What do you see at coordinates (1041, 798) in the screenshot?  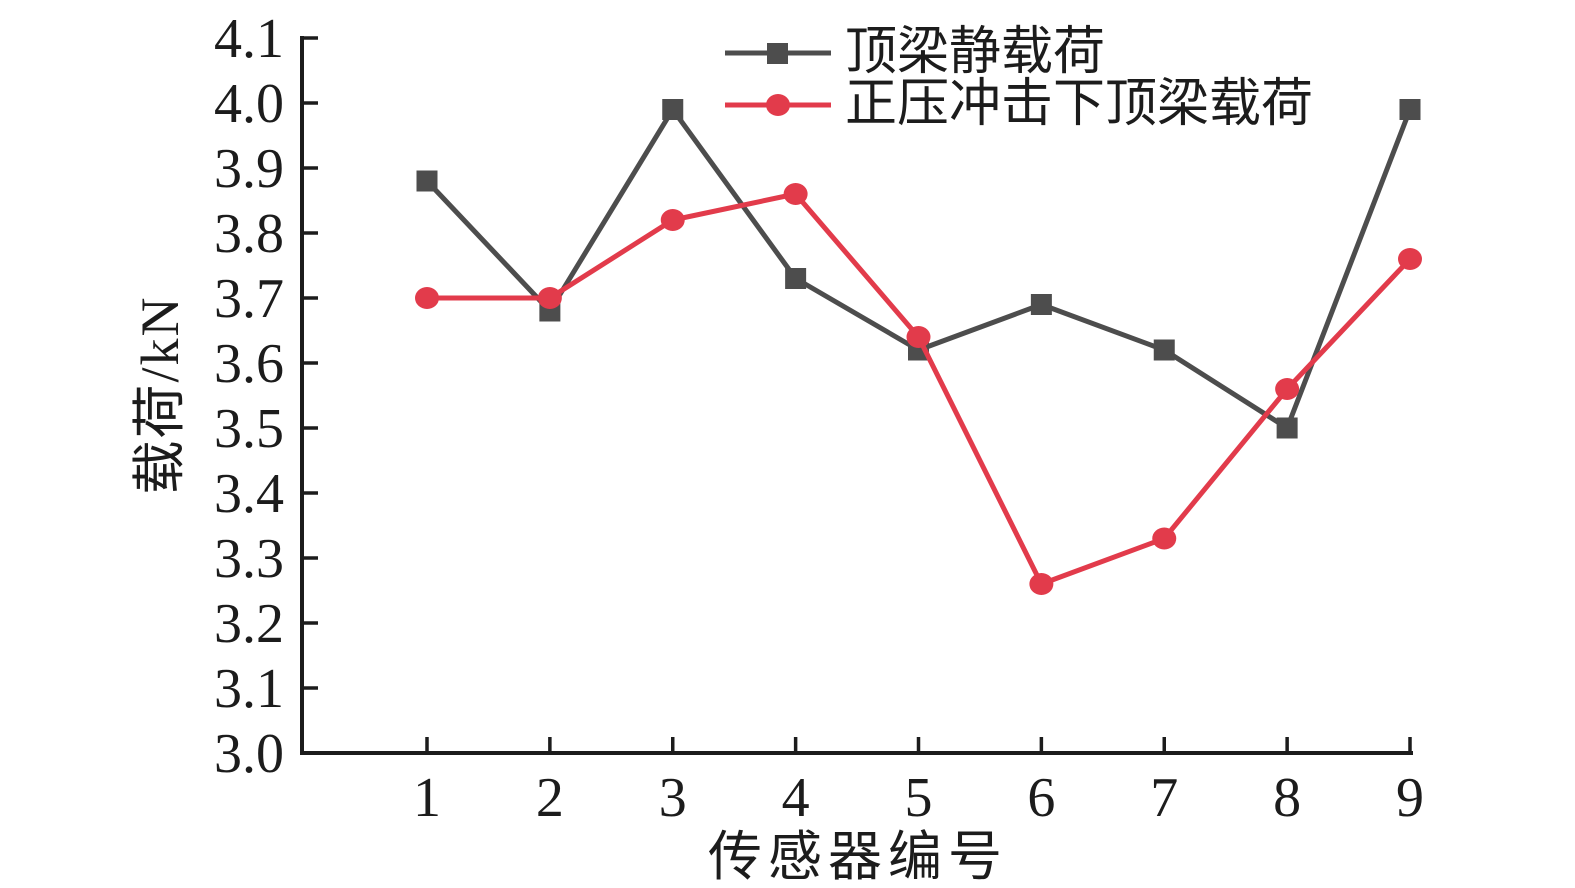 I see `x-tick-label: 6` at bounding box center [1041, 798].